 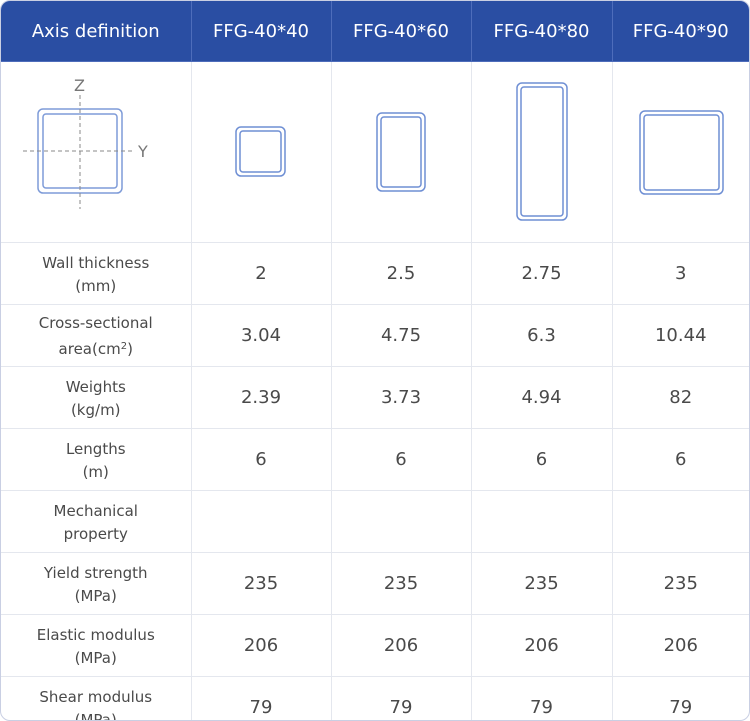 I want to click on cell-value: 3.04, so click(x=261, y=335).